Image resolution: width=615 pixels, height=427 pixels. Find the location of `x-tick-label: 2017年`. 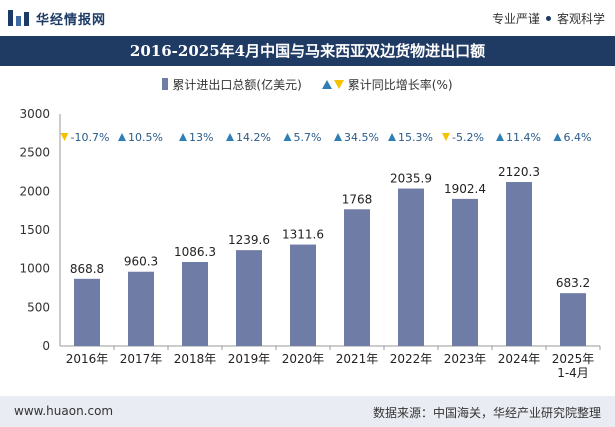

x-tick-label: 2017年 is located at coordinates (141, 359).